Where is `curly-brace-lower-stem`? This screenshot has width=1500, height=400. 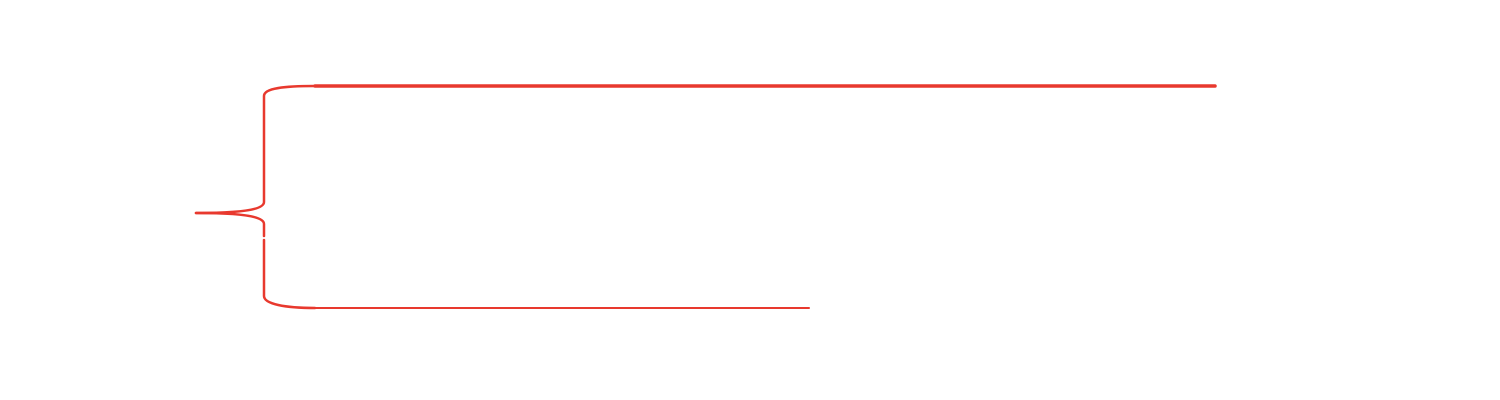
curly-brace-lower-stem is located at coordinates (289, 274).